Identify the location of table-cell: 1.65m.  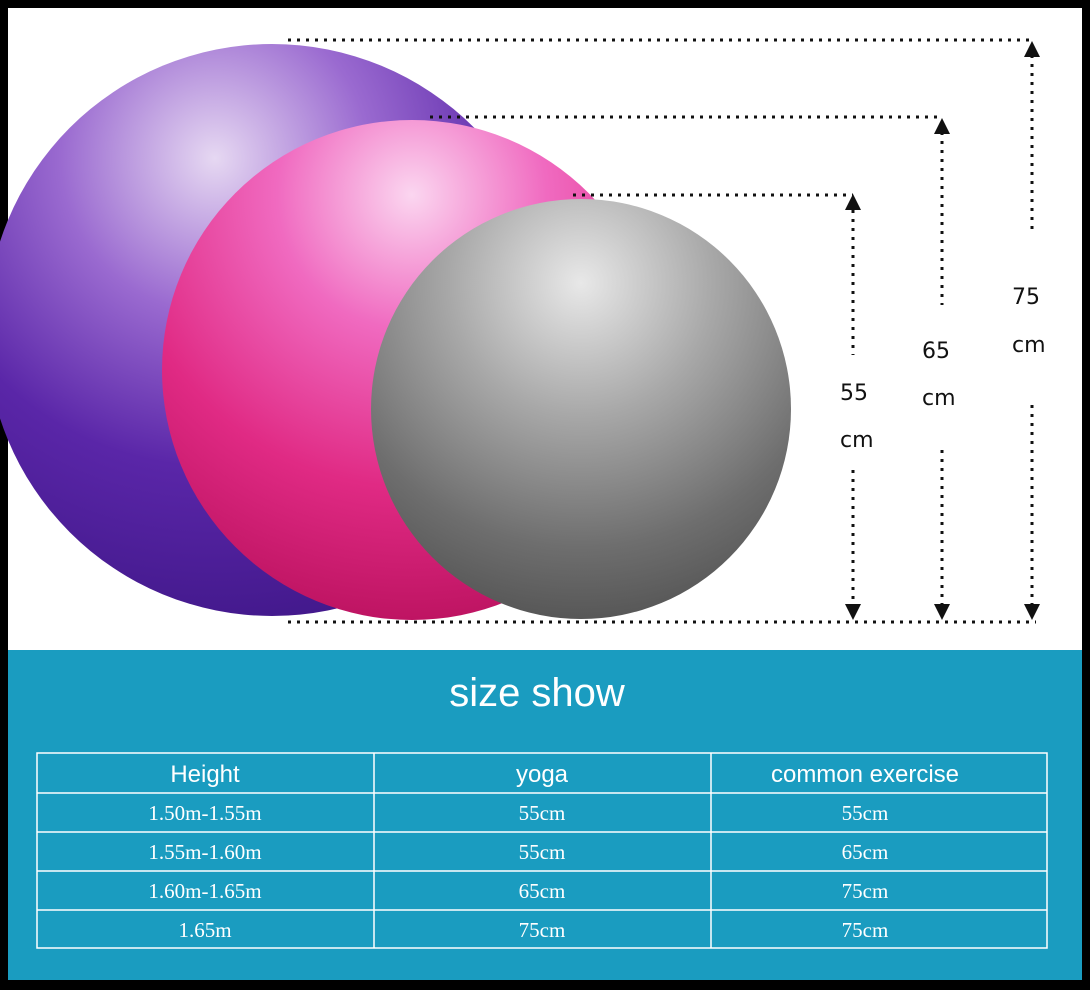
(204, 930).